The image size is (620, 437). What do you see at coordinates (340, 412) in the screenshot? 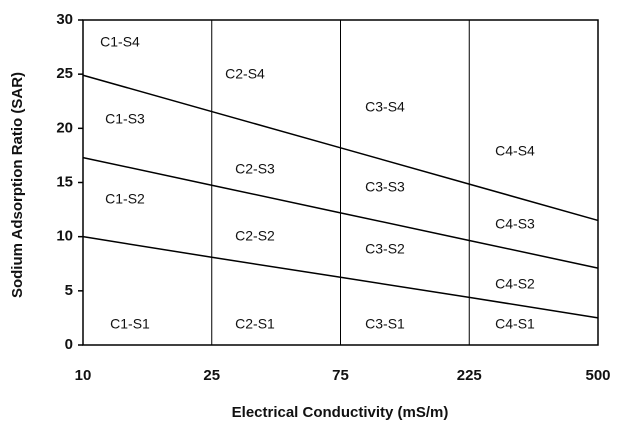
I see `x-axis-label: Electrical Conductivity (mS/m)` at bounding box center [340, 412].